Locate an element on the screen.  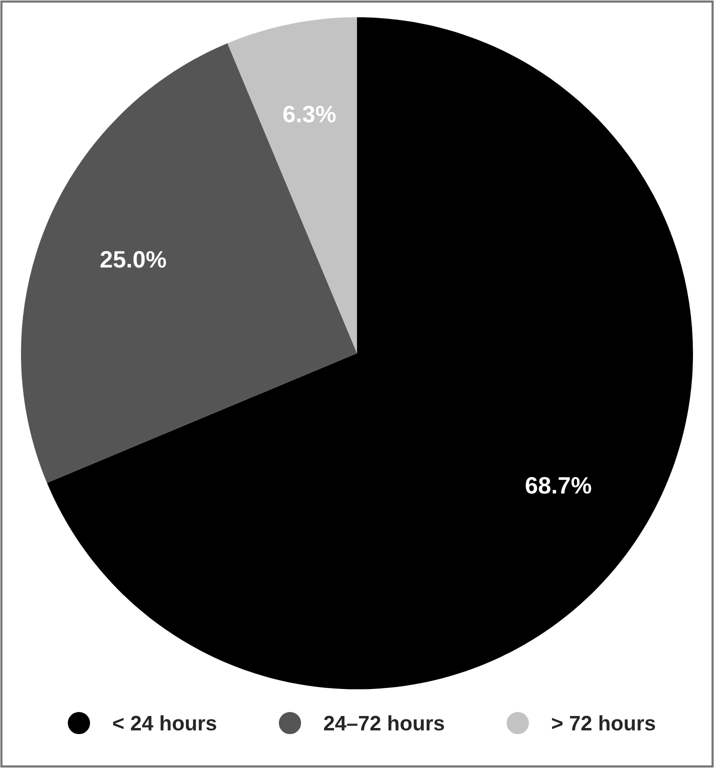
legend-label: 24–72 hours is located at coordinates (384, 723).